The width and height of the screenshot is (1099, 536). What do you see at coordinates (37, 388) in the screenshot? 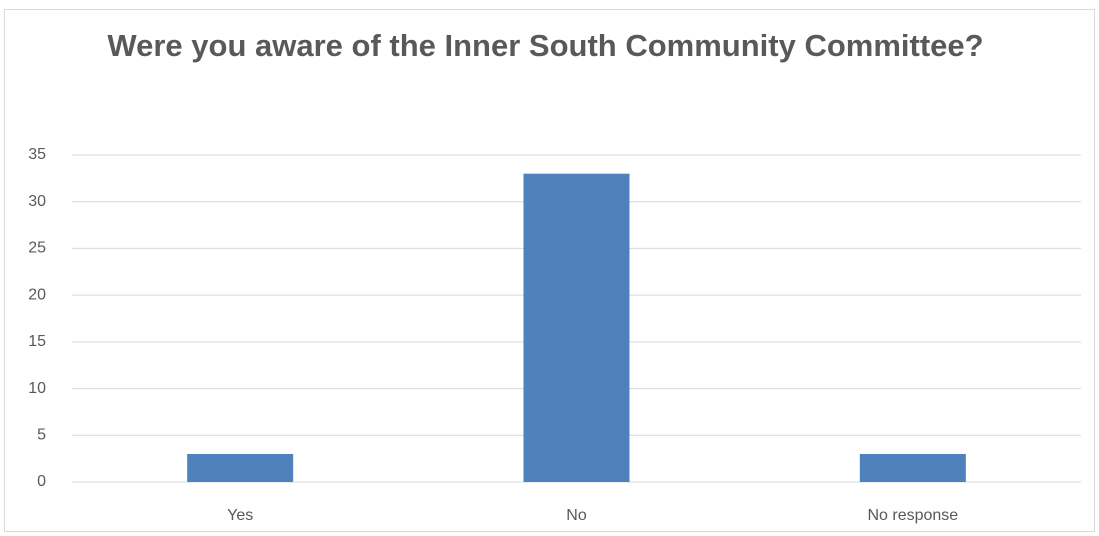
I see `y-tick-label: 10` at bounding box center [37, 388].